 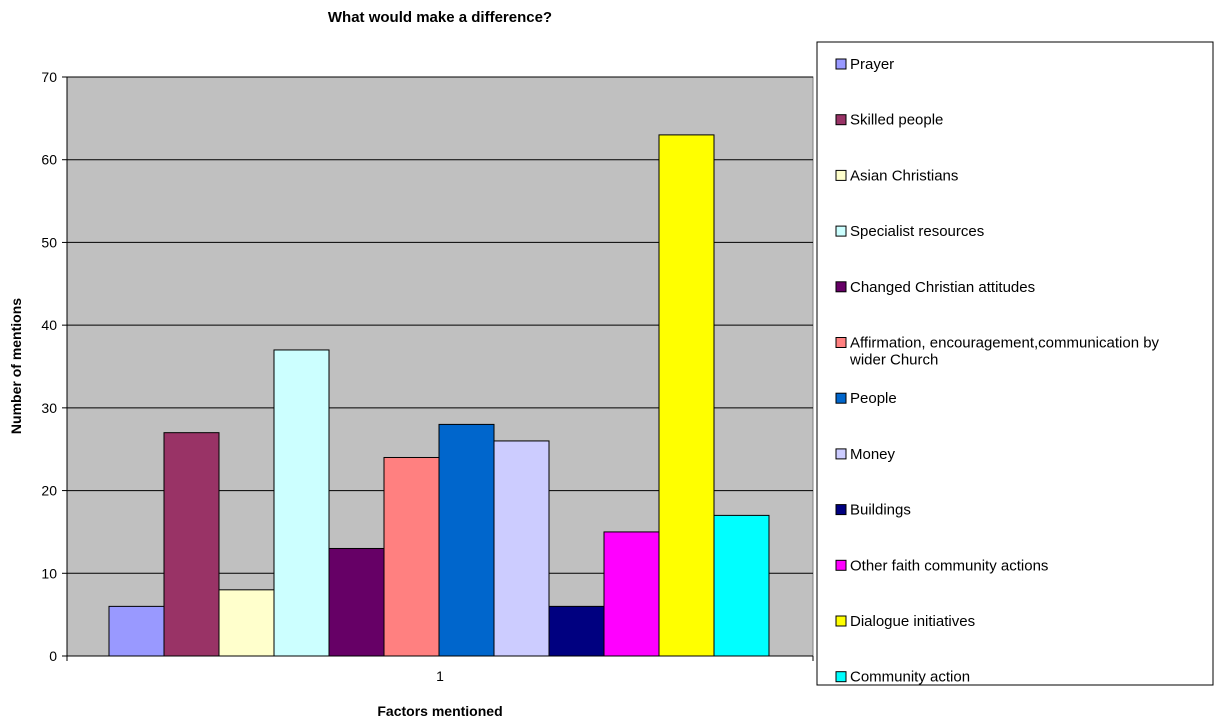 I want to click on bar-people, so click(x=466, y=540).